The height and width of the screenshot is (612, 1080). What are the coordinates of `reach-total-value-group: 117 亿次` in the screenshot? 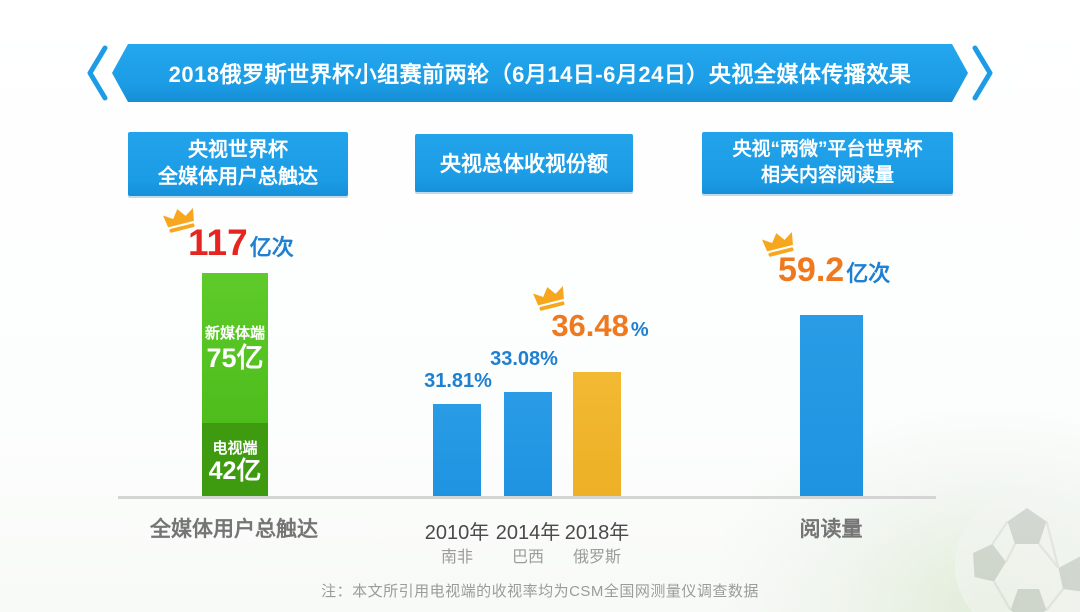 It's located at (241, 242).